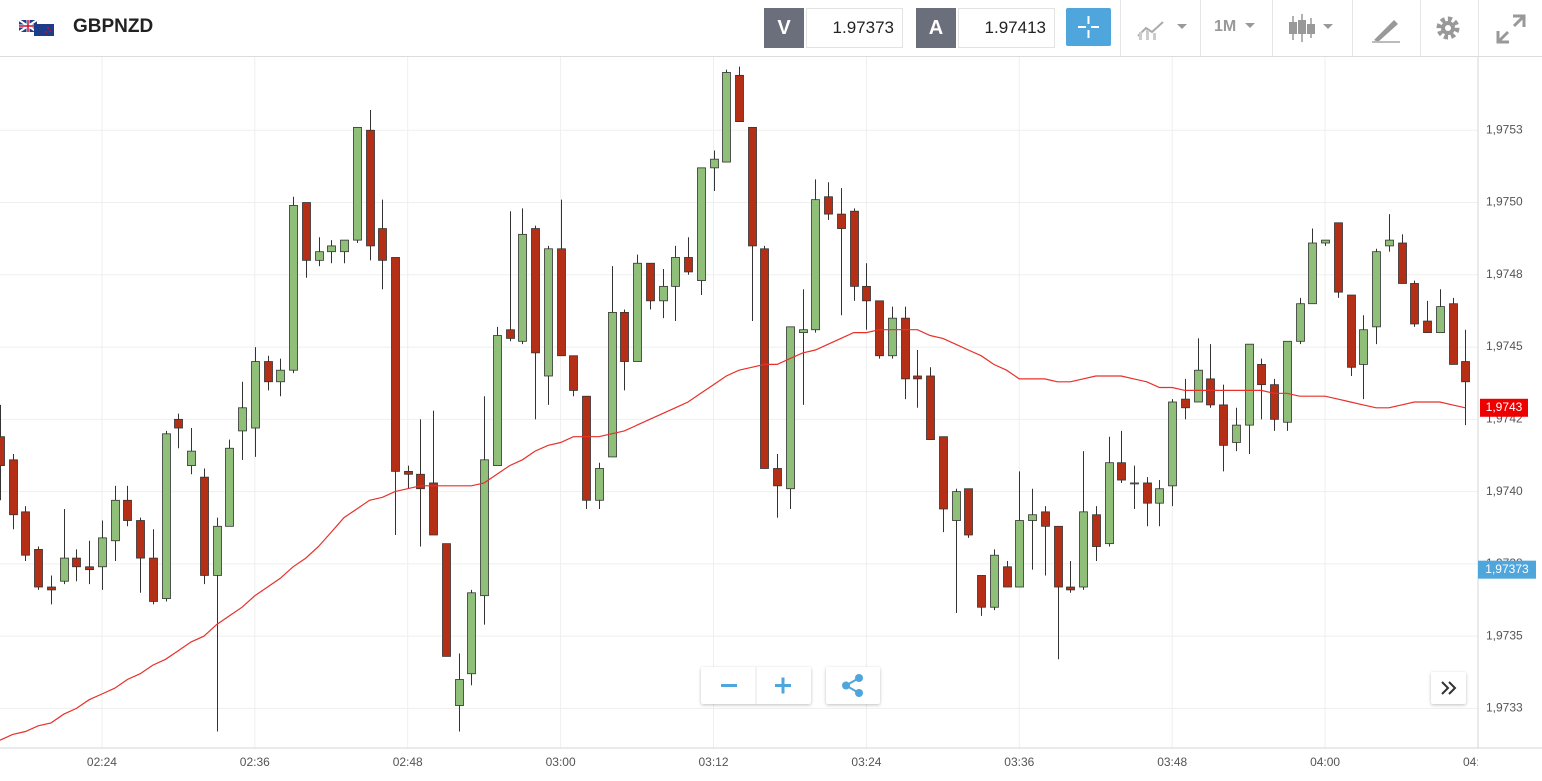 This screenshot has height=781, width=1542. What do you see at coordinates (1325, 762) in the screenshot?
I see `x-tick-label: 04:00` at bounding box center [1325, 762].